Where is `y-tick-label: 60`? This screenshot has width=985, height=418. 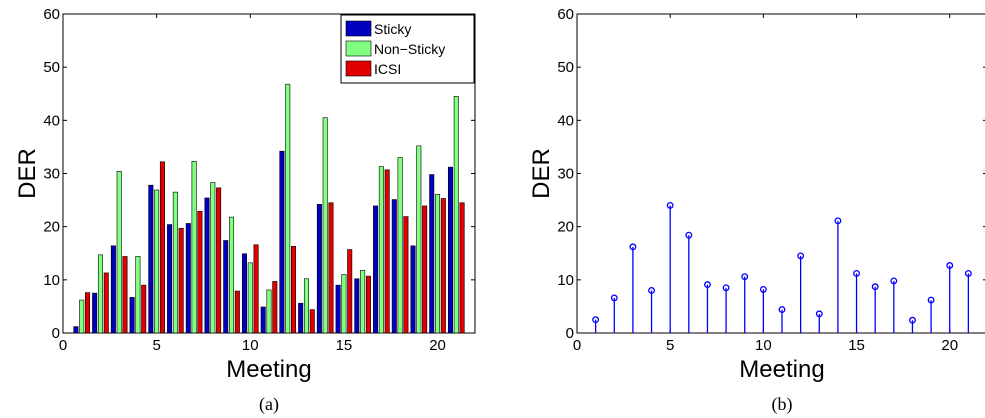
y-tick-label: 60 is located at coordinates (565, 14).